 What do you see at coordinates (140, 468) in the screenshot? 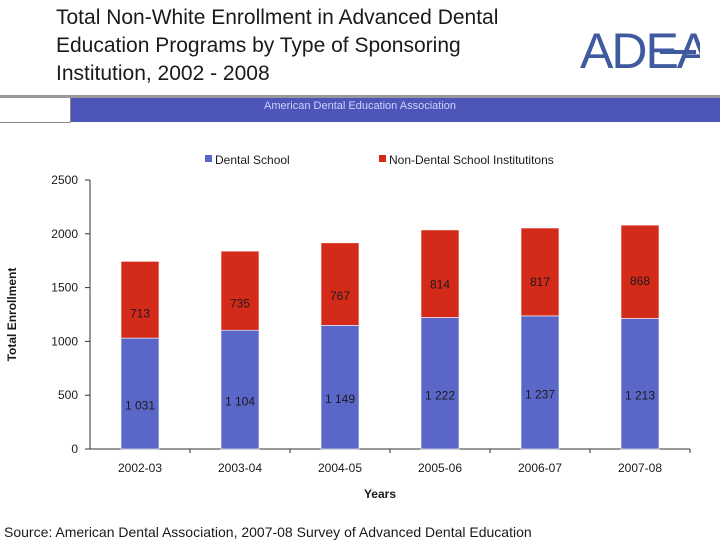
I see `x-tick-label: 2002-03` at bounding box center [140, 468].